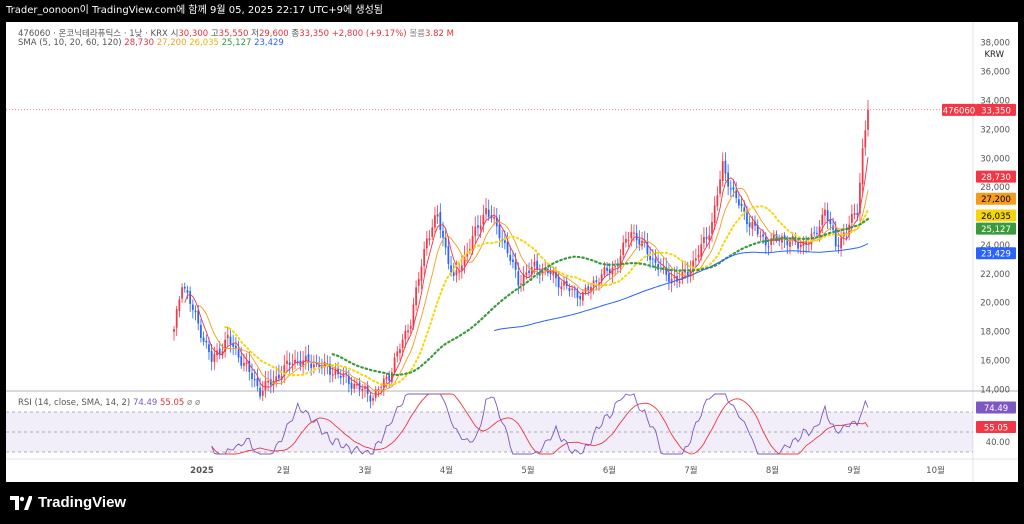 The height and width of the screenshot is (524, 1024). I want to click on rsi-tick-label: 40.00, so click(998, 443).